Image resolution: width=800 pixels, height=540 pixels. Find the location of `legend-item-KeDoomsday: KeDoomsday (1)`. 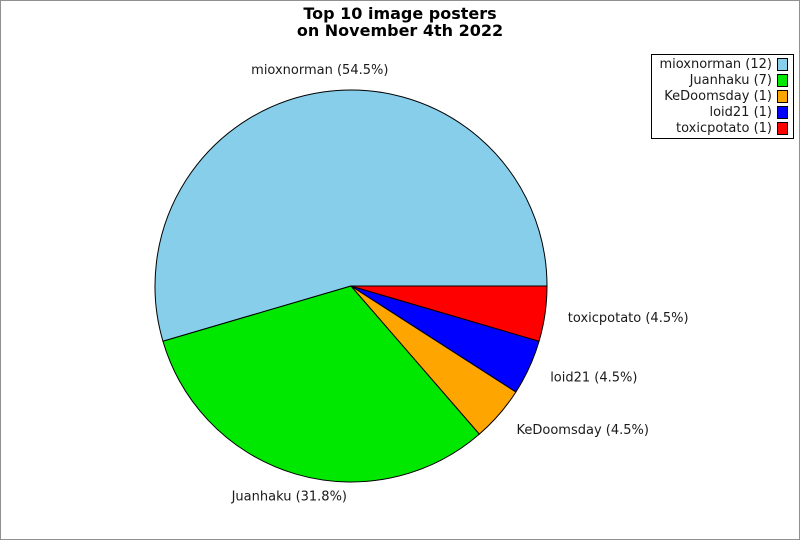

legend-item-KeDoomsday: KeDoomsday (1) is located at coordinates (722, 96).